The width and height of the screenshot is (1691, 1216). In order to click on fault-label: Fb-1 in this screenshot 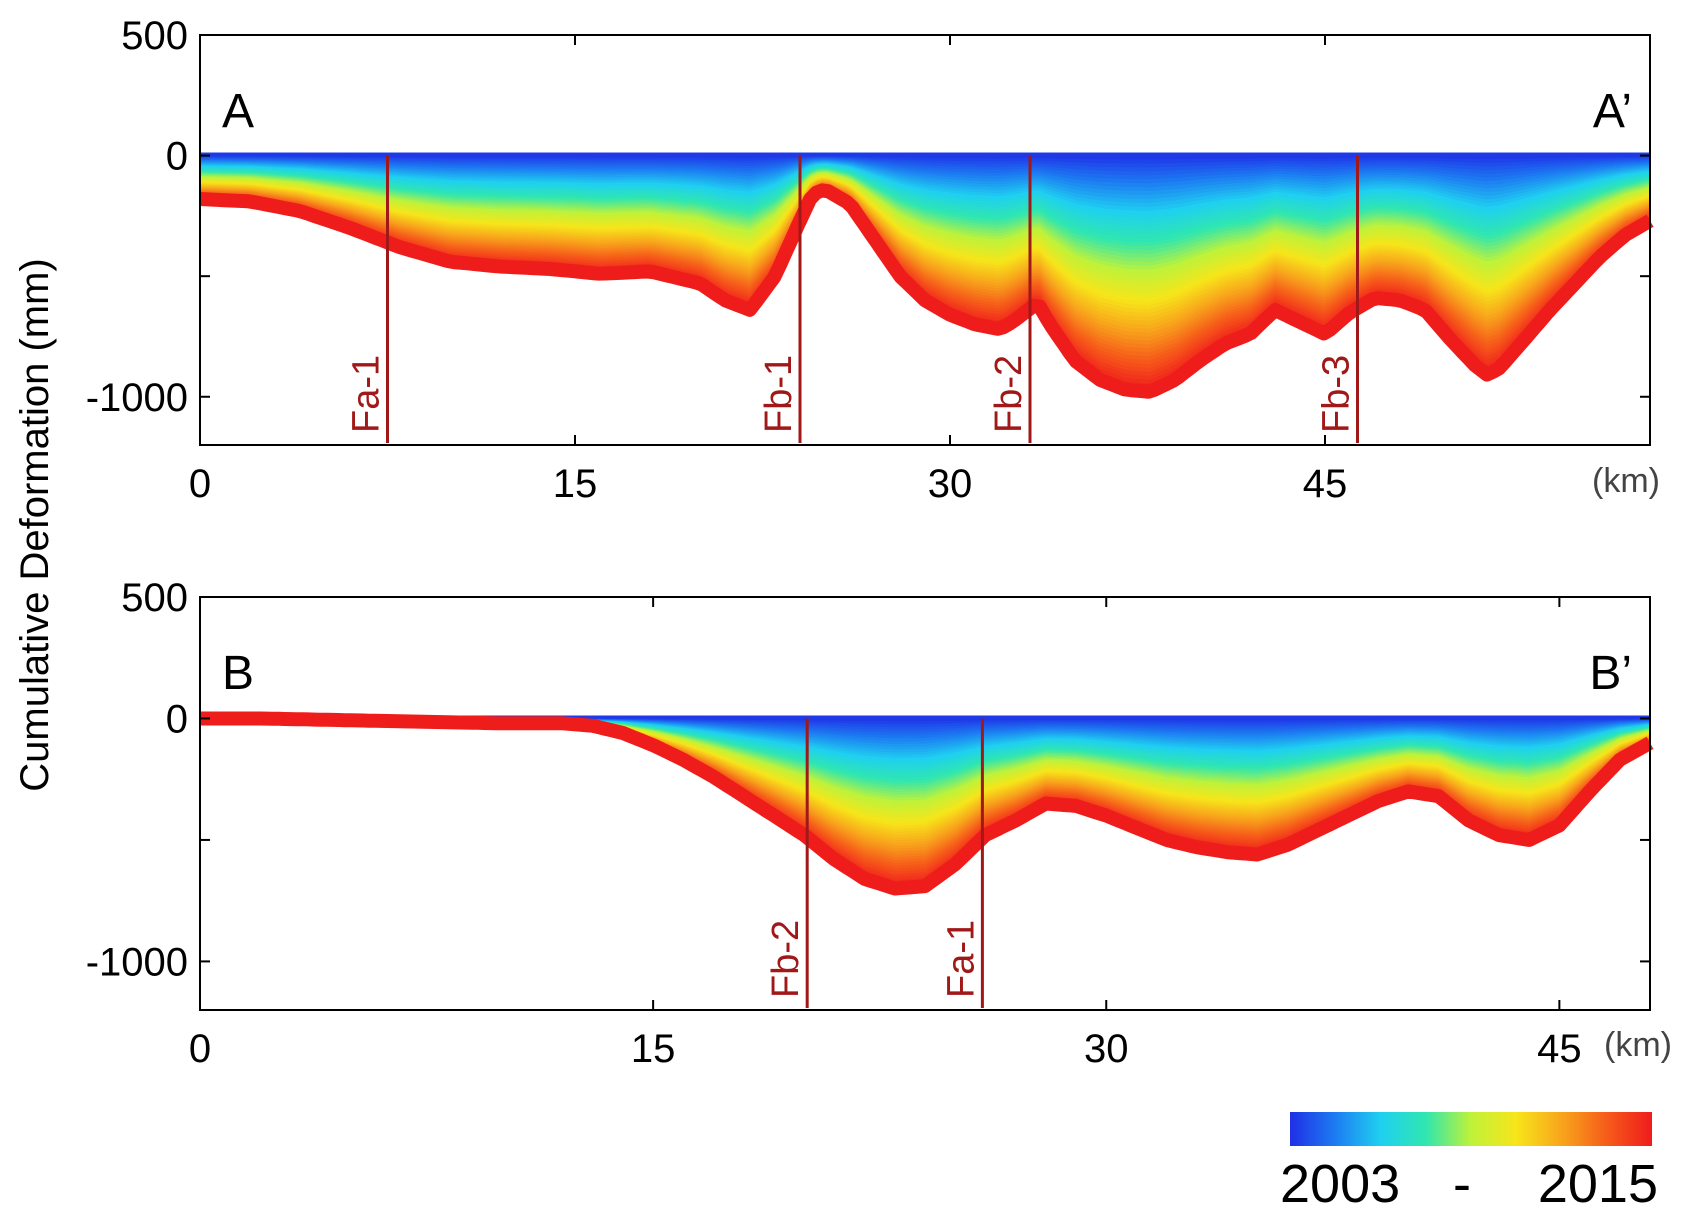, I will do `click(779, 394)`.